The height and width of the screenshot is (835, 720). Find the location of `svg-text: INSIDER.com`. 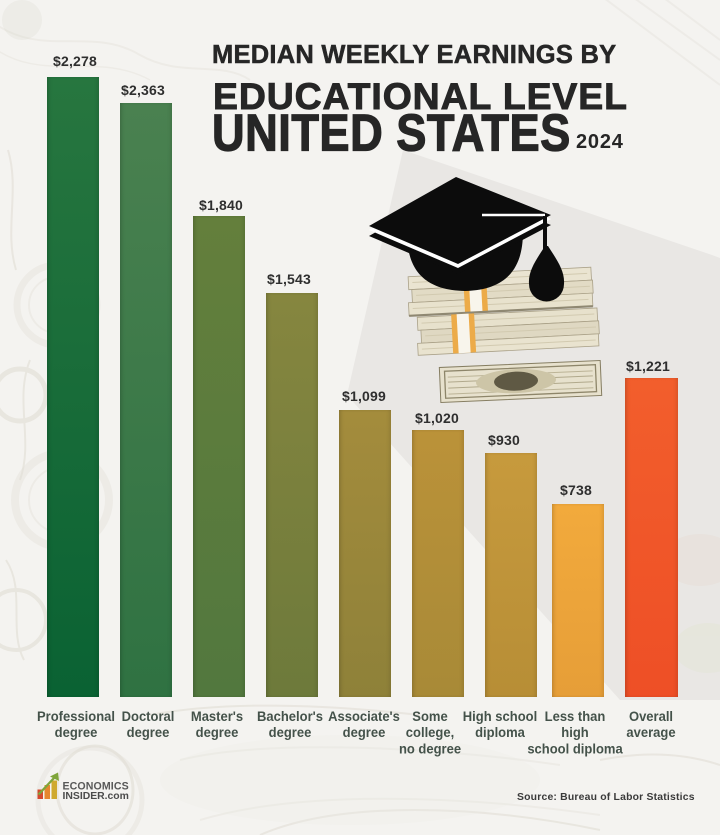

svg-text: INSIDER.com is located at coordinates (96, 796).